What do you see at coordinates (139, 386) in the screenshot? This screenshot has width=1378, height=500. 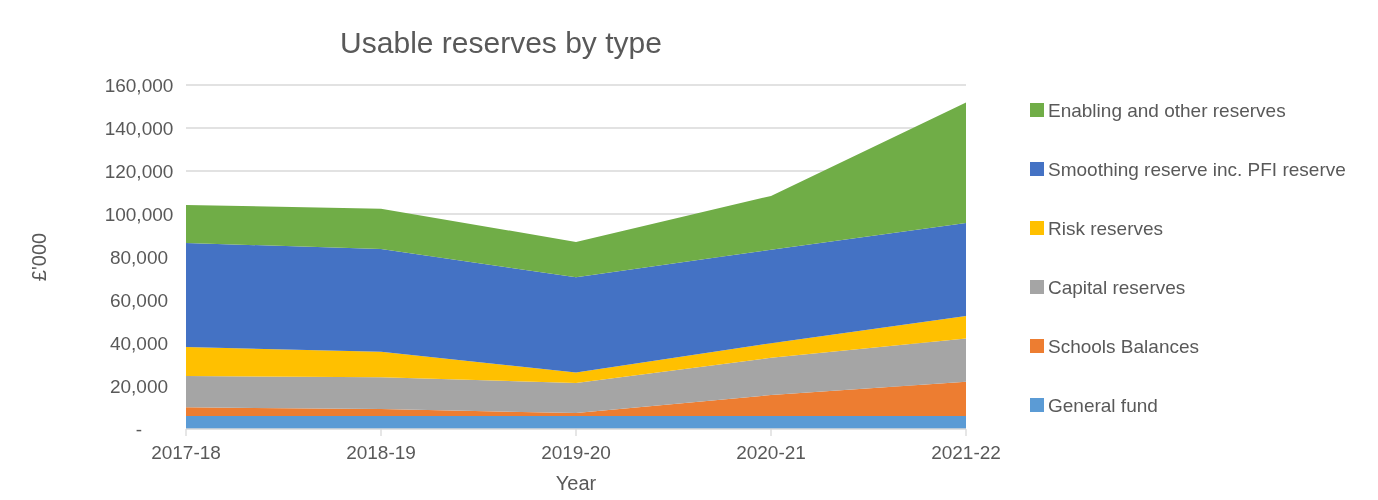 I see `y-tick-label: 20,000` at bounding box center [139, 386].